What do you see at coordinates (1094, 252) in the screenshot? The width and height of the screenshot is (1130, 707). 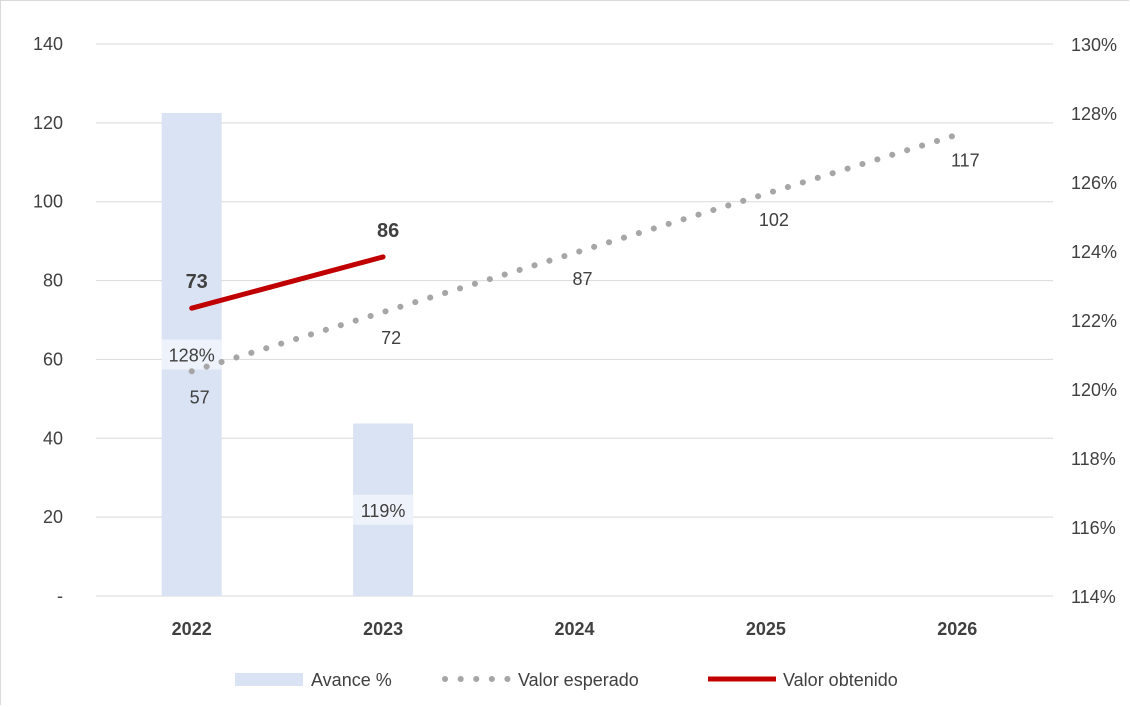 I see `right-axis-tick-label: 124%` at bounding box center [1094, 252].